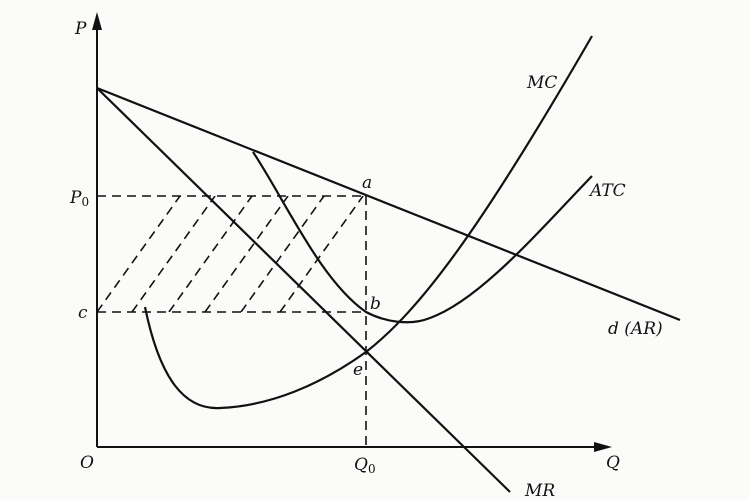 The image size is (750, 500). I want to click on x-axis-label: Q, so click(613, 463).